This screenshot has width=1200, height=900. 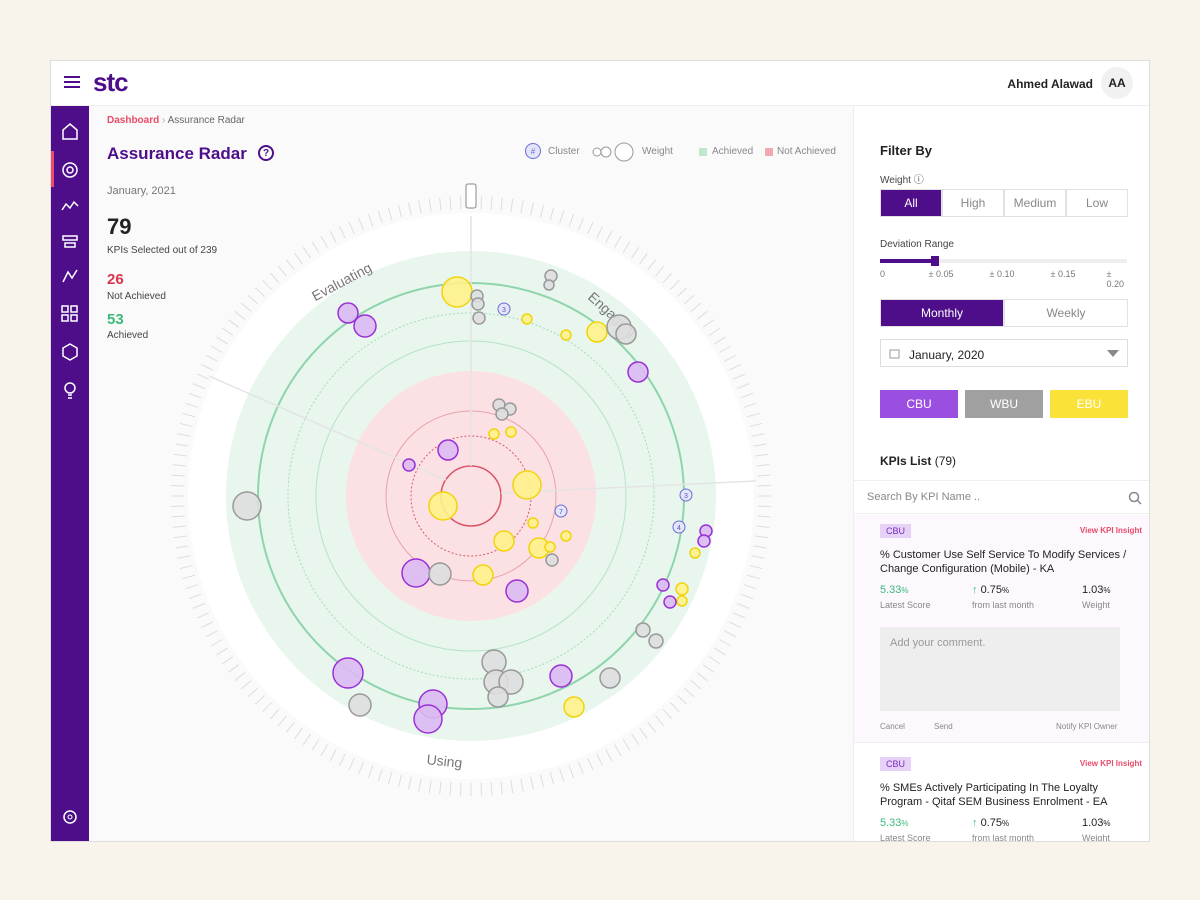 What do you see at coordinates (162, 250) in the screenshot?
I see `selected-label: KPIs Selected out of 239` at bounding box center [162, 250].